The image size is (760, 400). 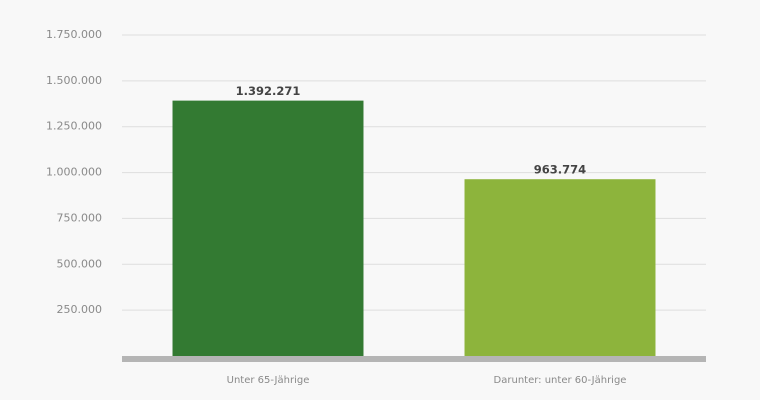 What do you see at coordinates (560, 267) in the screenshot?
I see `bar` at bounding box center [560, 267].